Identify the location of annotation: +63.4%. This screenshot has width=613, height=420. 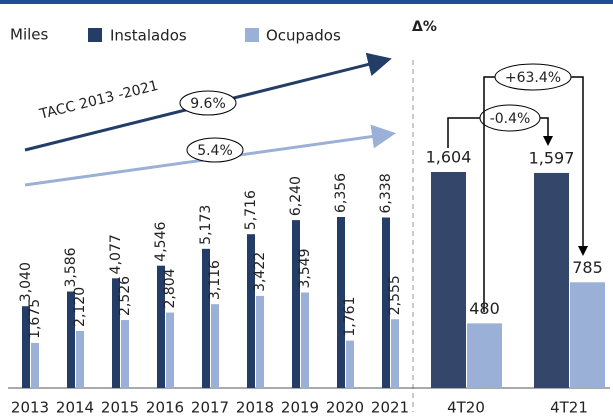
(533, 78).